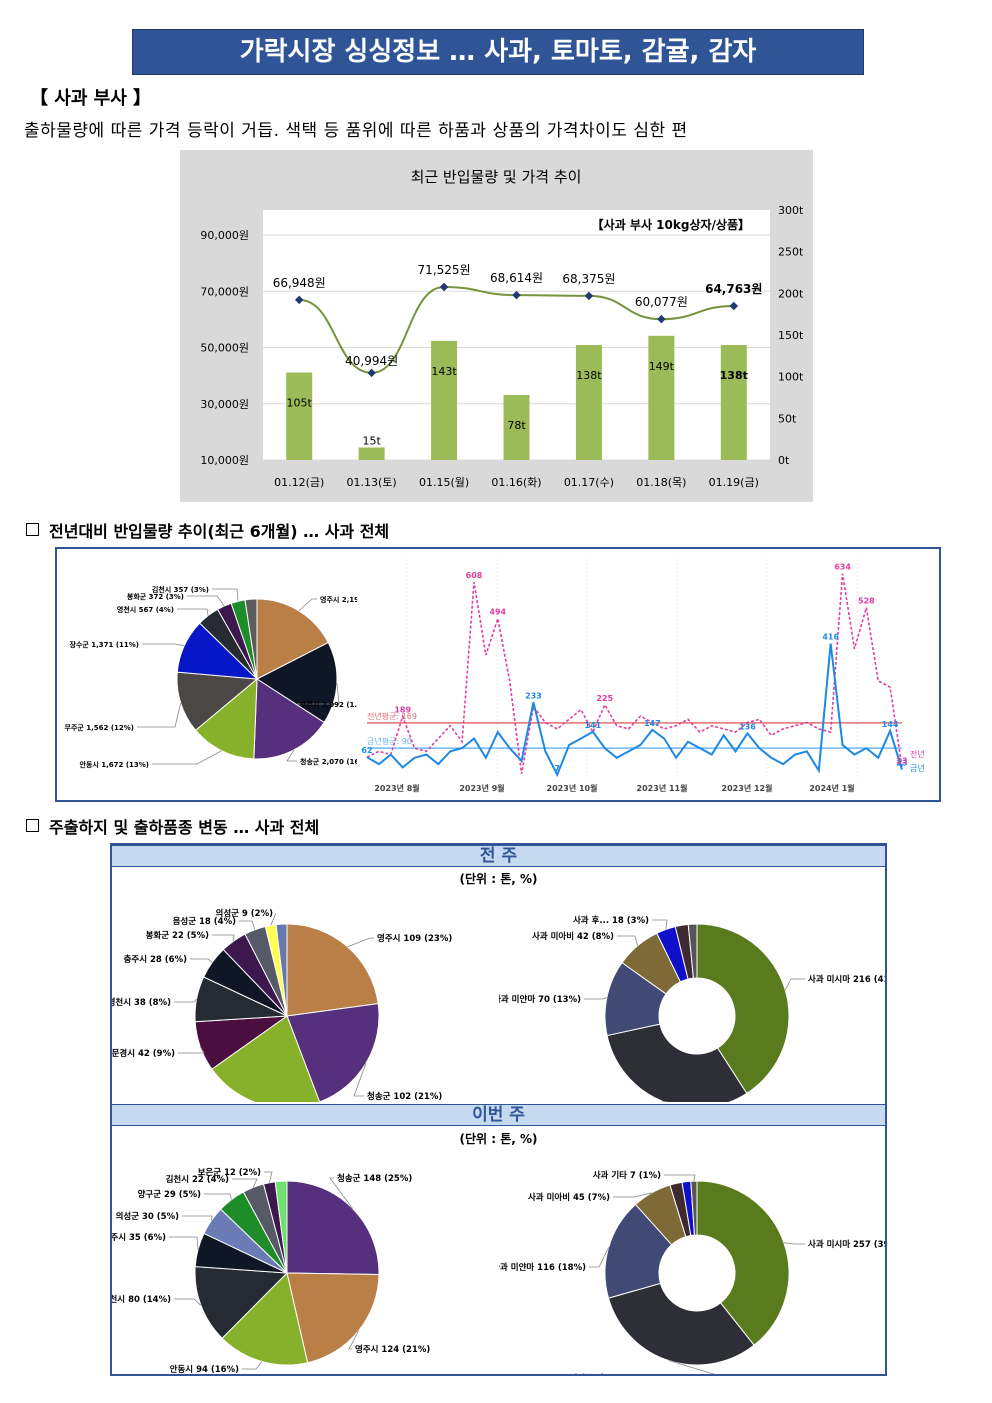  Describe the element at coordinates (573, 936) in the screenshot. I see `slice-label: 사과 미아비 42 (8%)` at that location.